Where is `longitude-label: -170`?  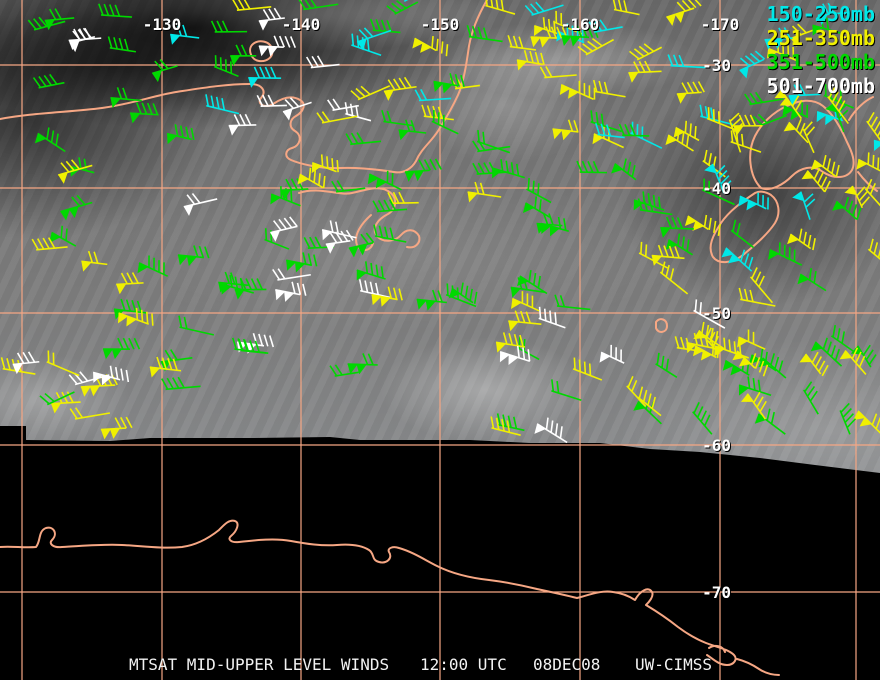 longitude-label: -170 is located at coordinates (720, 24).